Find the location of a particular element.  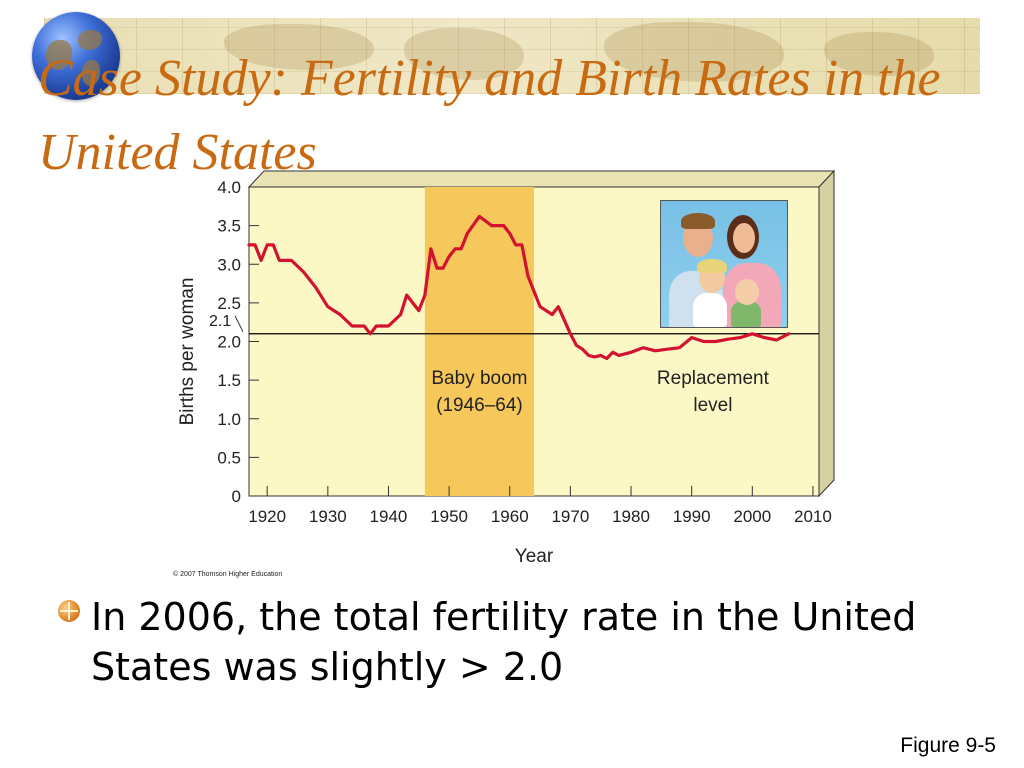

y-tick-label: 0 is located at coordinates (236, 496).